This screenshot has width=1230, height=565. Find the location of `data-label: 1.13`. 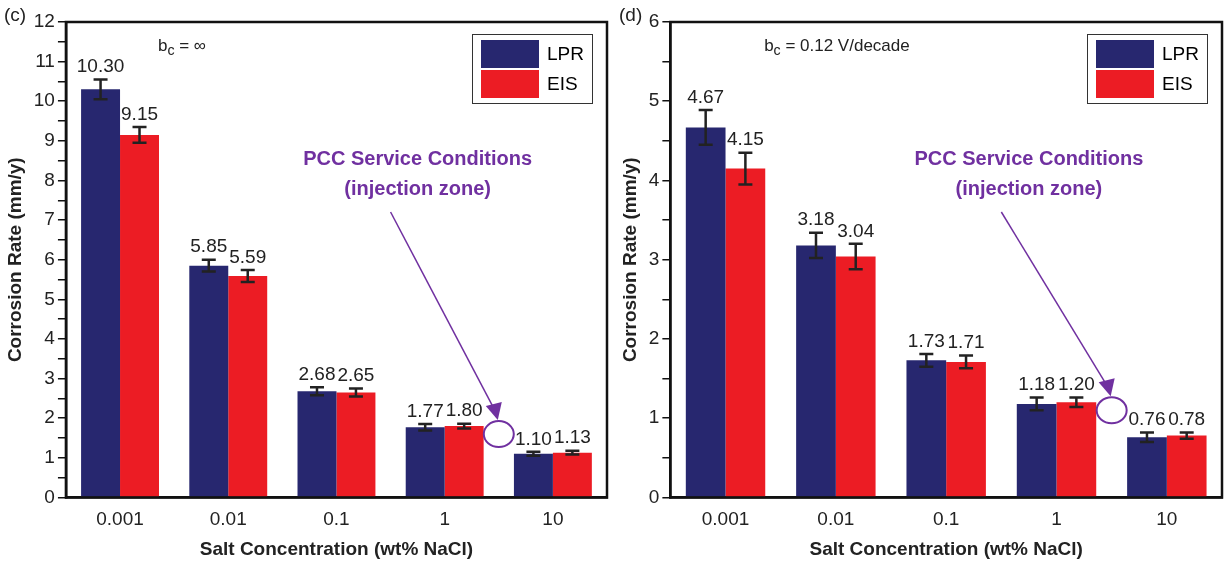

data-label: 1.13 is located at coordinates (572, 437).